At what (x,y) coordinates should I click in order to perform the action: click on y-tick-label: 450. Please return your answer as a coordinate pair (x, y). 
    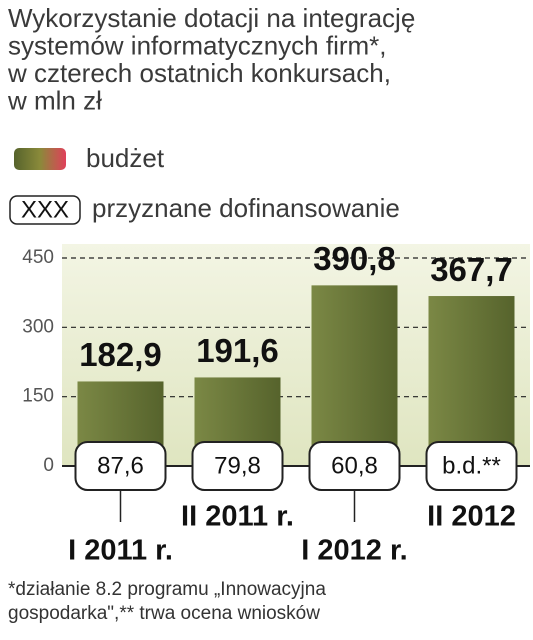
    Looking at the image, I should click on (38, 257).